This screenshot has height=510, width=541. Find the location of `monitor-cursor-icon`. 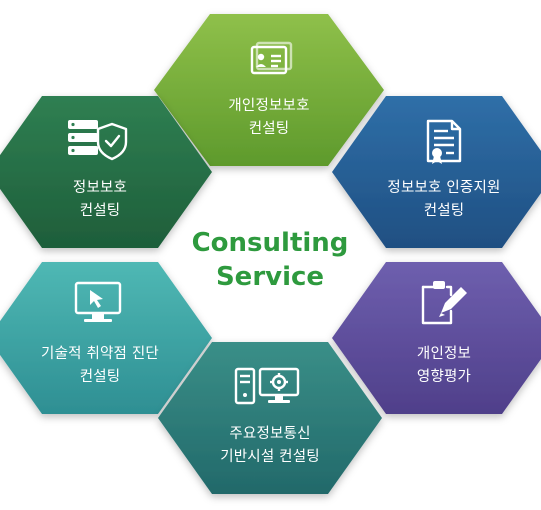

monitor-cursor-icon is located at coordinates (98, 301).